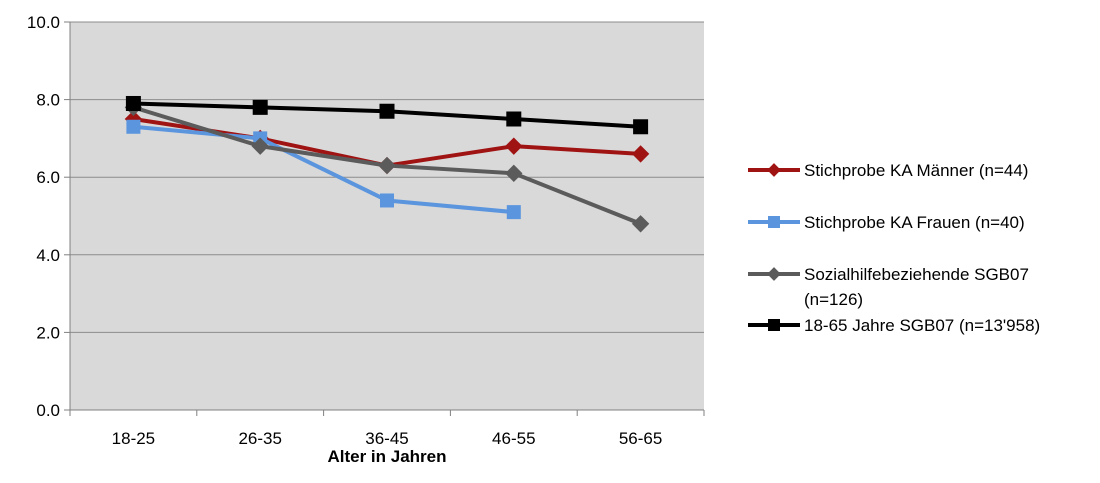  What do you see at coordinates (922, 325) in the screenshot?
I see `legend-label: 18-65 Jahre SGB07 (n=13'958)` at bounding box center [922, 325].